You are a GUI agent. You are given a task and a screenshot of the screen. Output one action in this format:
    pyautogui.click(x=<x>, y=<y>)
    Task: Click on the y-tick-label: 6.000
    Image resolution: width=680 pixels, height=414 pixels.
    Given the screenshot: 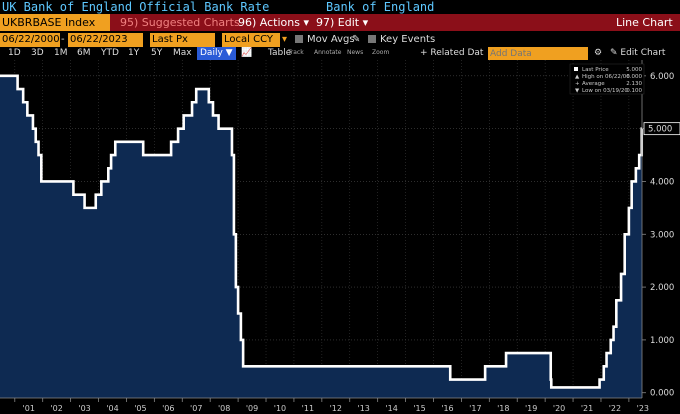 What is the action you would take?
    pyautogui.click(x=662, y=77)
    